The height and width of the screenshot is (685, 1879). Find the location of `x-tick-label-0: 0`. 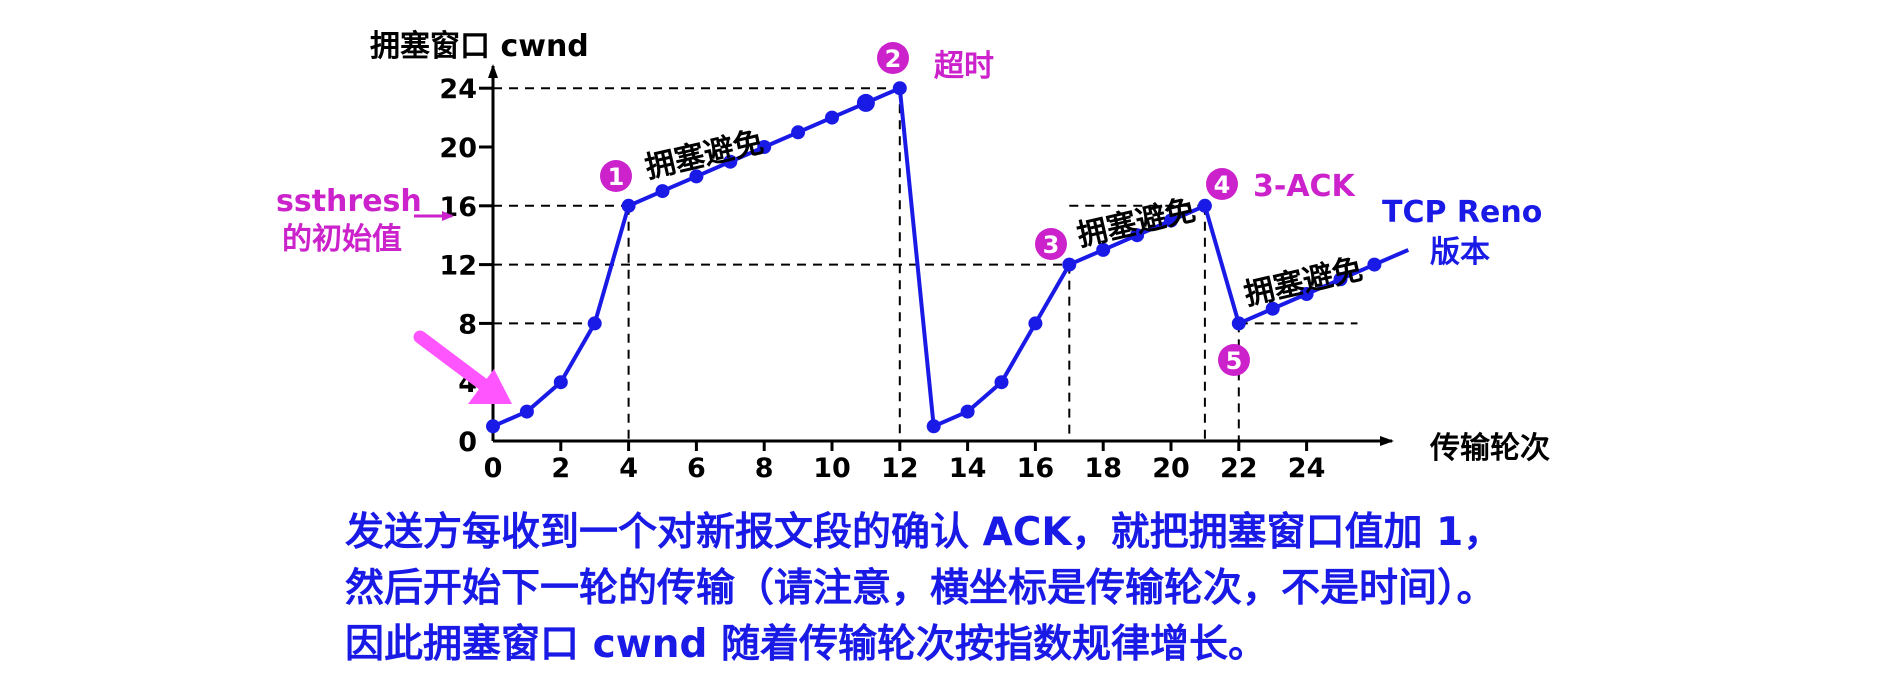

x-tick-label-0: 0 is located at coordinates (493, 468).